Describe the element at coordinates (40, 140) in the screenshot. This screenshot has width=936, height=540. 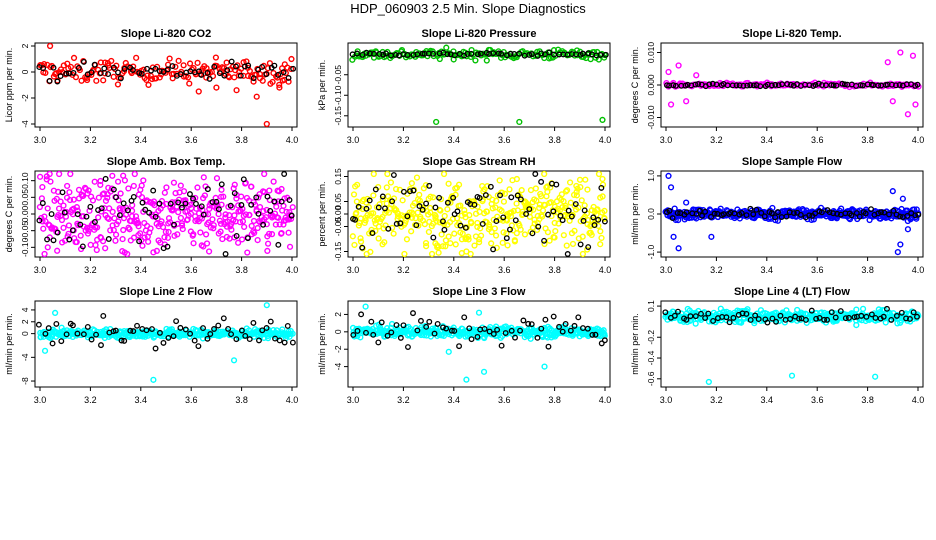
I see `x-tick-label: 3.0` at that location.